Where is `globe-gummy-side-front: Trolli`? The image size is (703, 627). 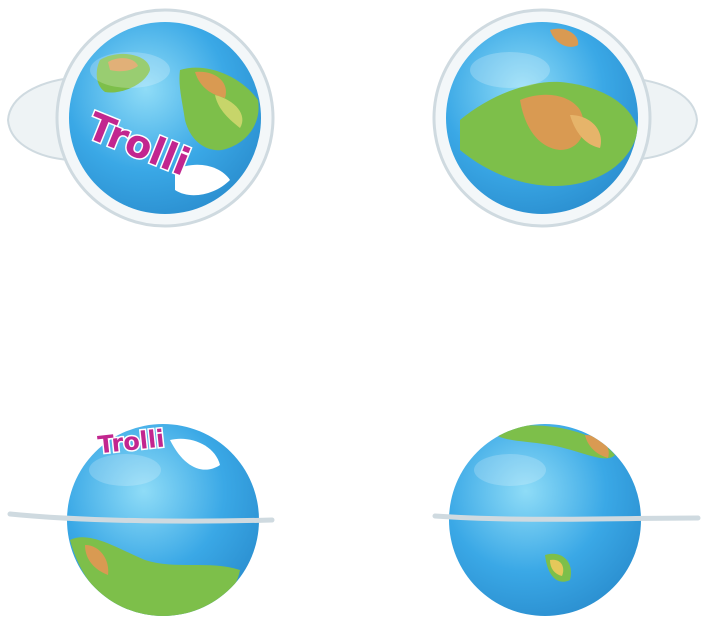 globe-gummy-side-front: Trolli is located at coordinates (145, 518).